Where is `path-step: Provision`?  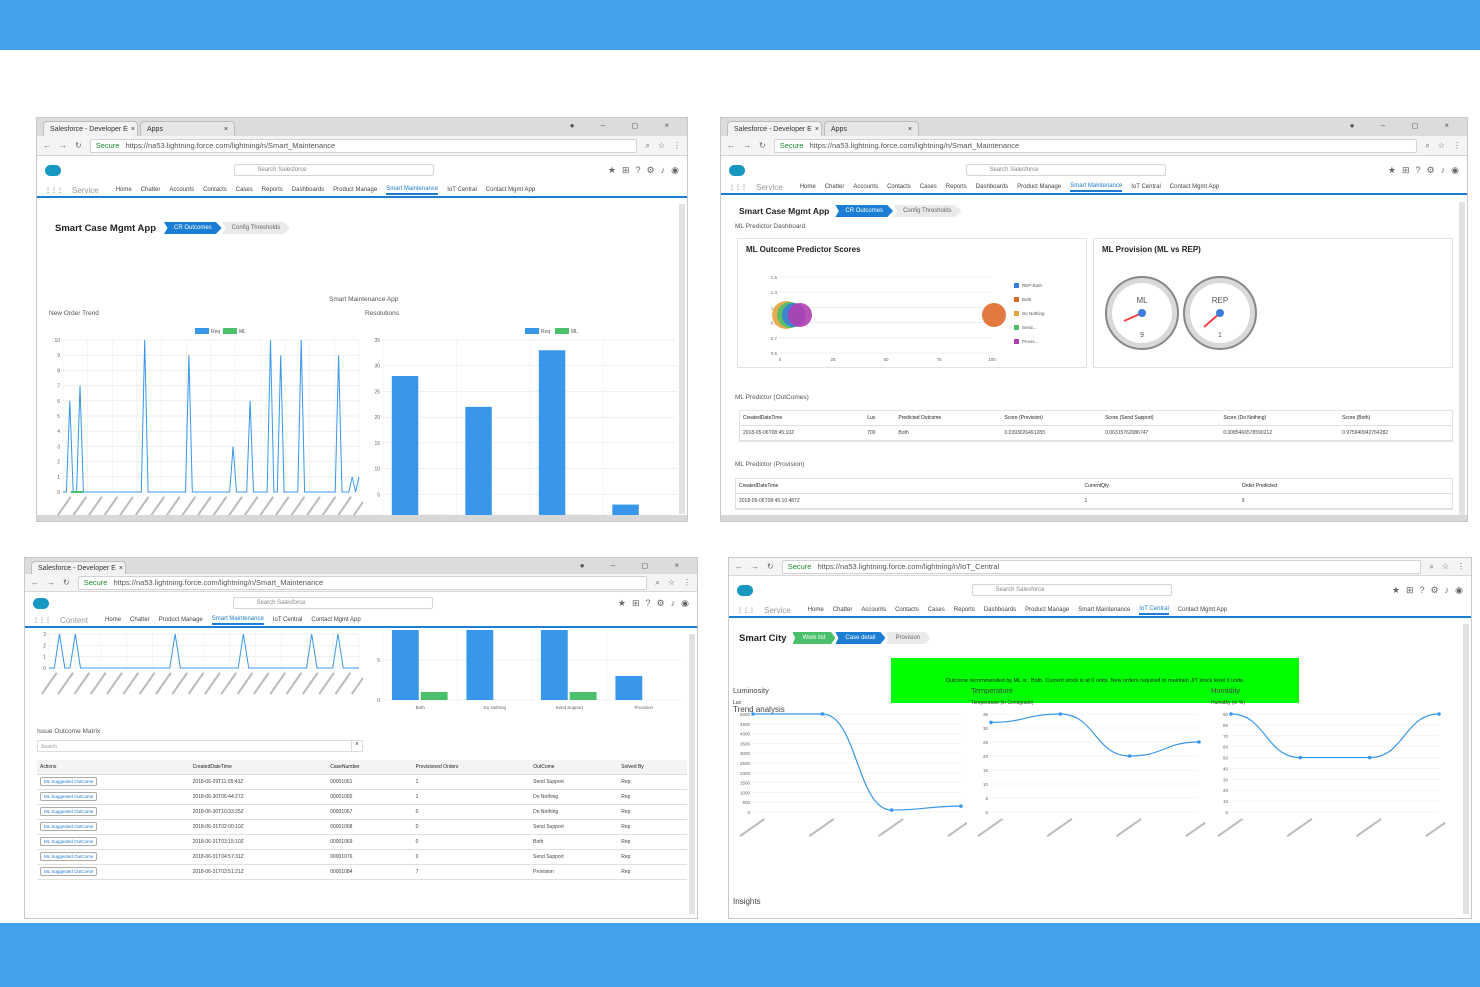
path-step: Provision is located at coordinates (908, 638).